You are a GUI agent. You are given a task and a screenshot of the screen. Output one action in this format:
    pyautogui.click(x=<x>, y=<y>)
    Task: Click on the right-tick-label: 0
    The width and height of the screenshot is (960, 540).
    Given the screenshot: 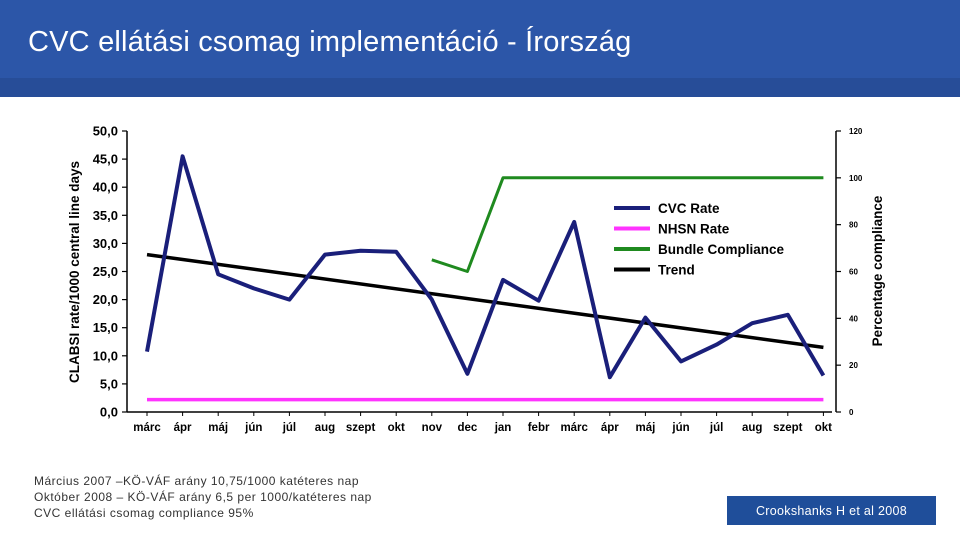 What is the action you would take?
    pyautogui.click(x=851, y=412)
    